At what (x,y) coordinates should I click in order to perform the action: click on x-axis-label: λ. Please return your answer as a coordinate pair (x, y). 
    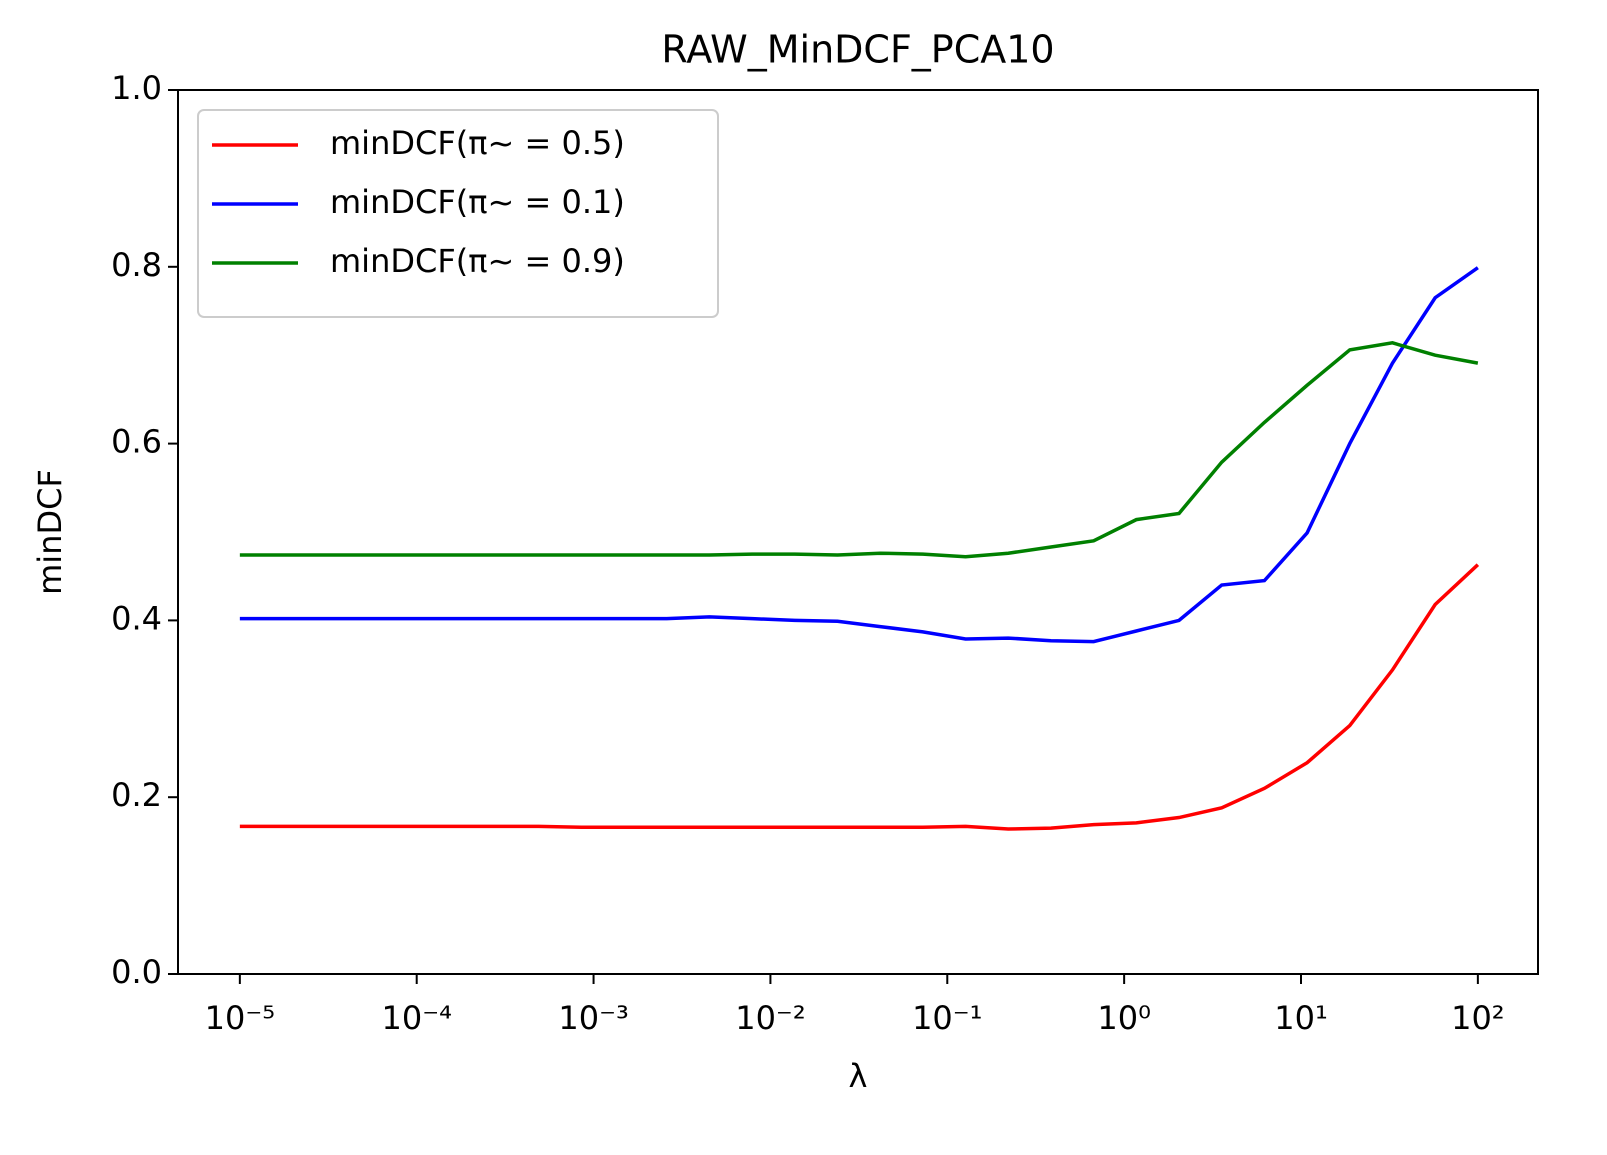
    Looking at the image, I should click on (858, 1076).